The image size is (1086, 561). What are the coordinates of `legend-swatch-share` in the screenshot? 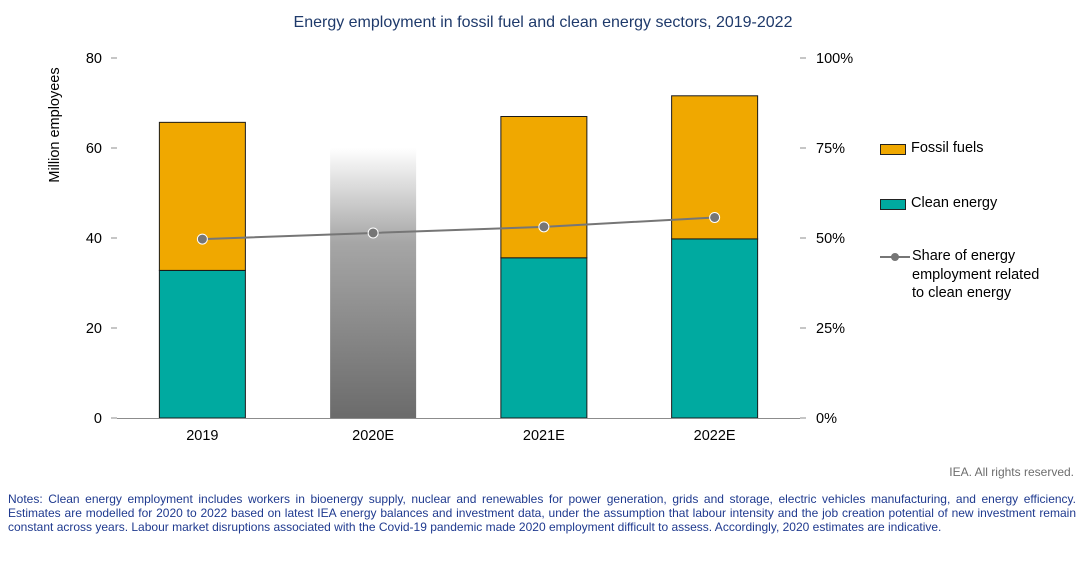 It's located at (895, 257).